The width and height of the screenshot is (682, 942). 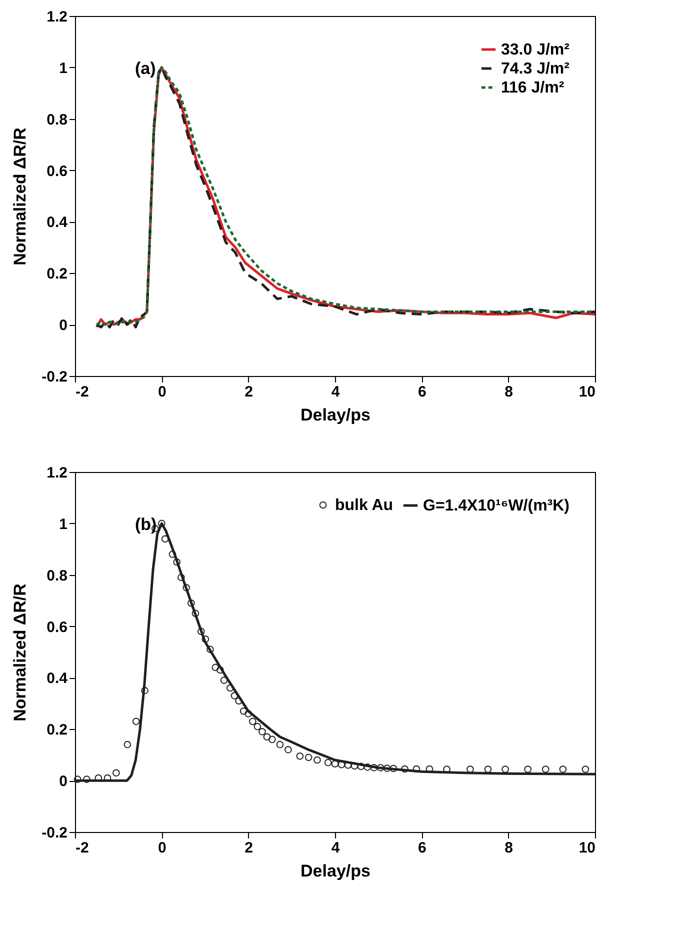 What do you see at coordinates (535, 69) in the screenshot?
I see `legend-label: 74.3 J/m²` at bounding box center [535, 69].